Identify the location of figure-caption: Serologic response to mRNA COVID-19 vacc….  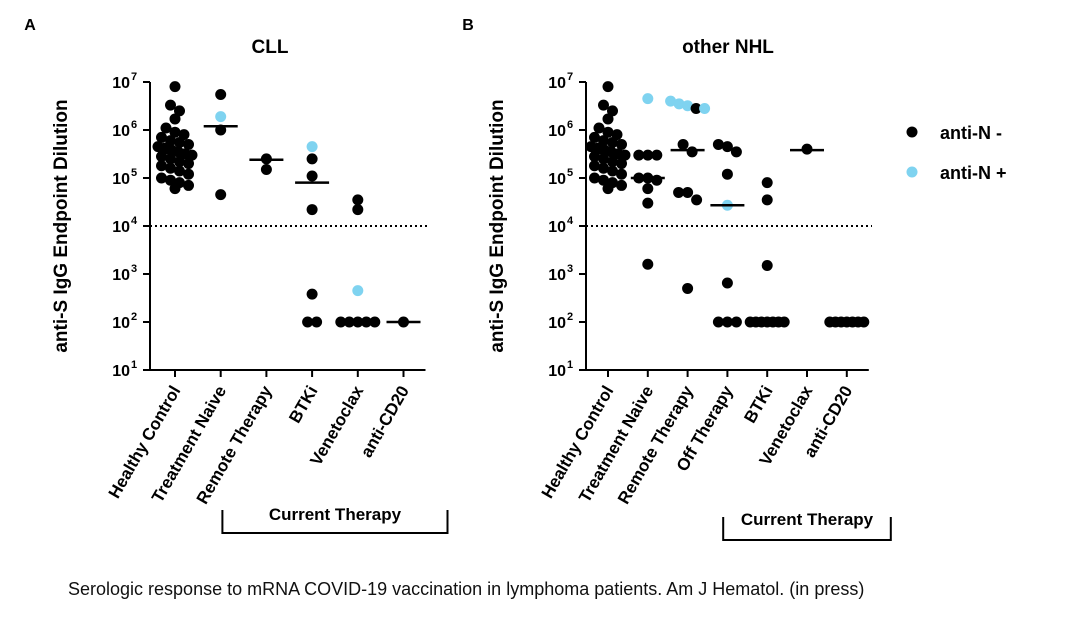
(466, 589).